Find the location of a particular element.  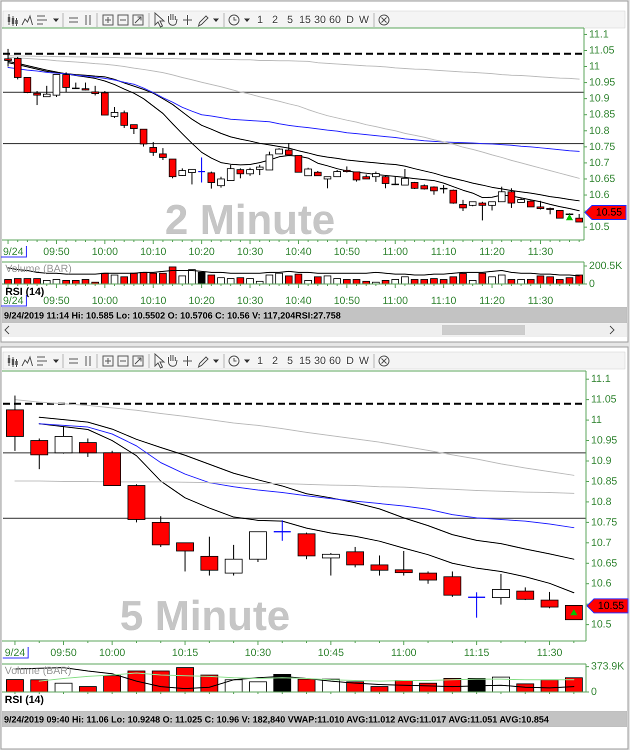

x-tick-label: 10:15 is located at coordinates (185, 653).